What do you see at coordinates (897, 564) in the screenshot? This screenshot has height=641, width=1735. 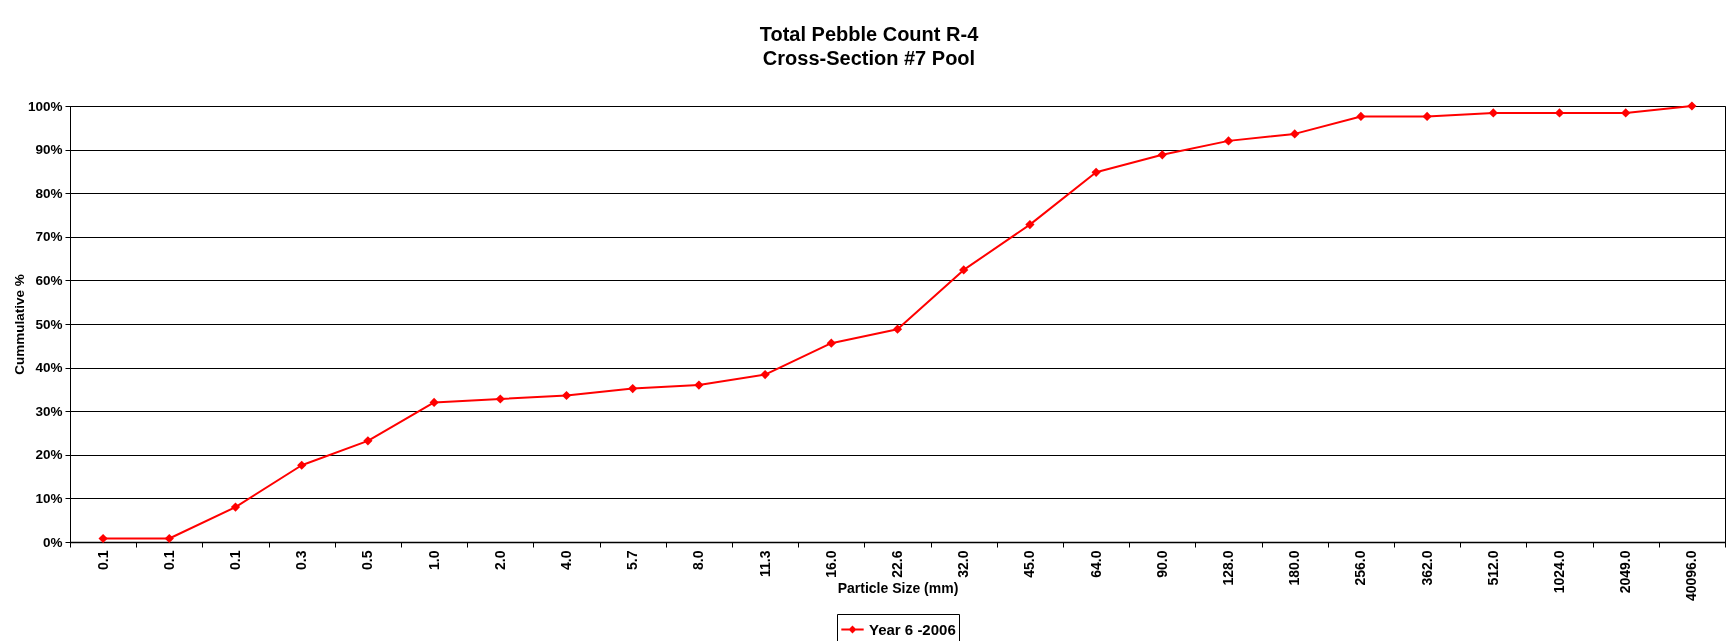 I see `x-tick-label: 22.6` at bounding box center [897, 564].